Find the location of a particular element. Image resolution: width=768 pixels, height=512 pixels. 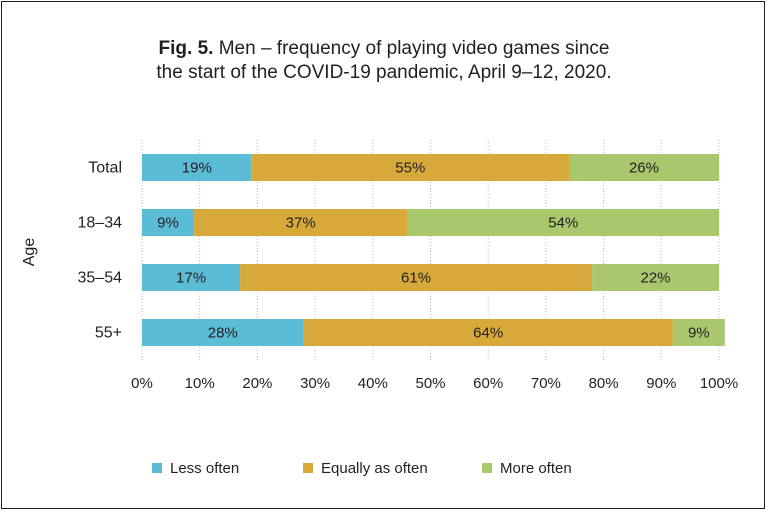

data-label: 55% is located at coordinates (410, 168).